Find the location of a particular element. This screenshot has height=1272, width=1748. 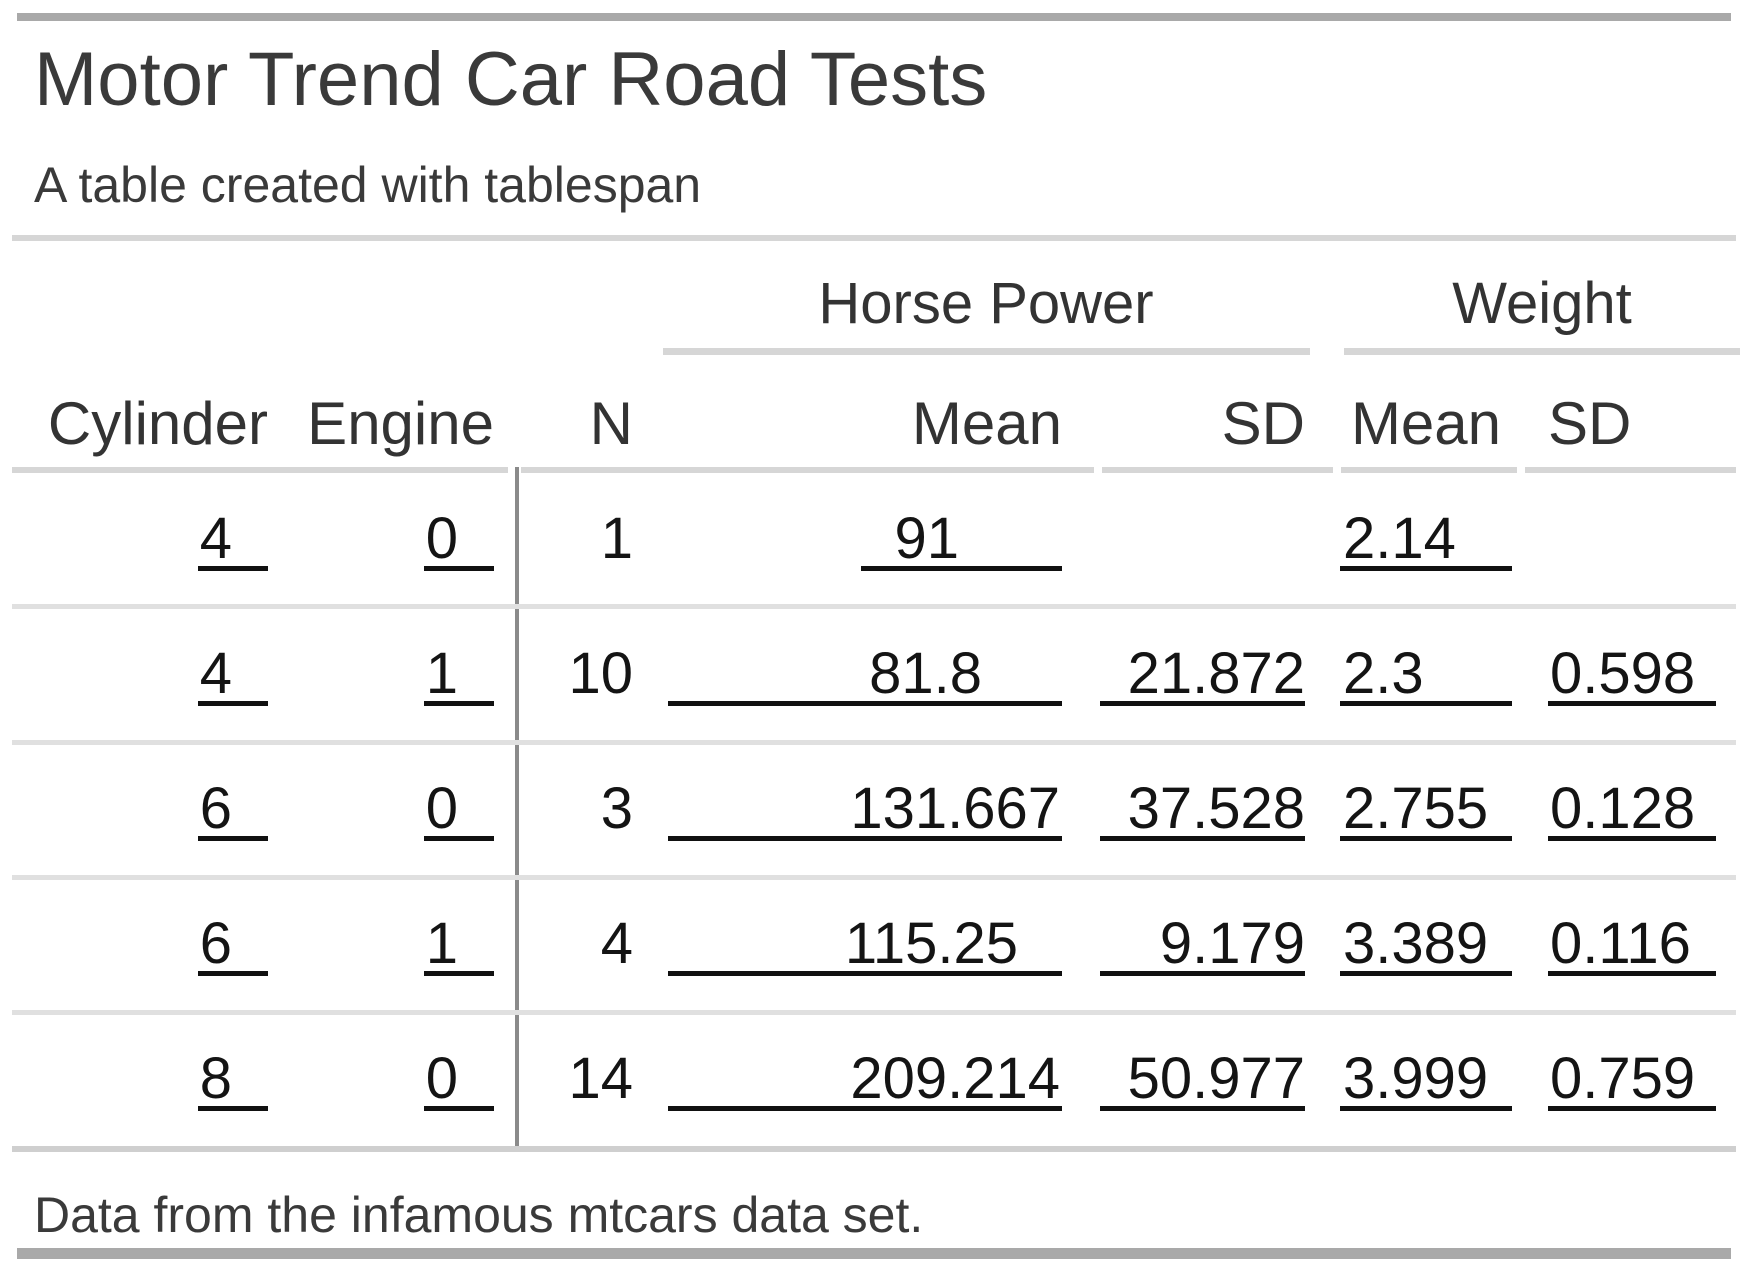

table-cell: 2.3 is located at coordinates (1426, 675).